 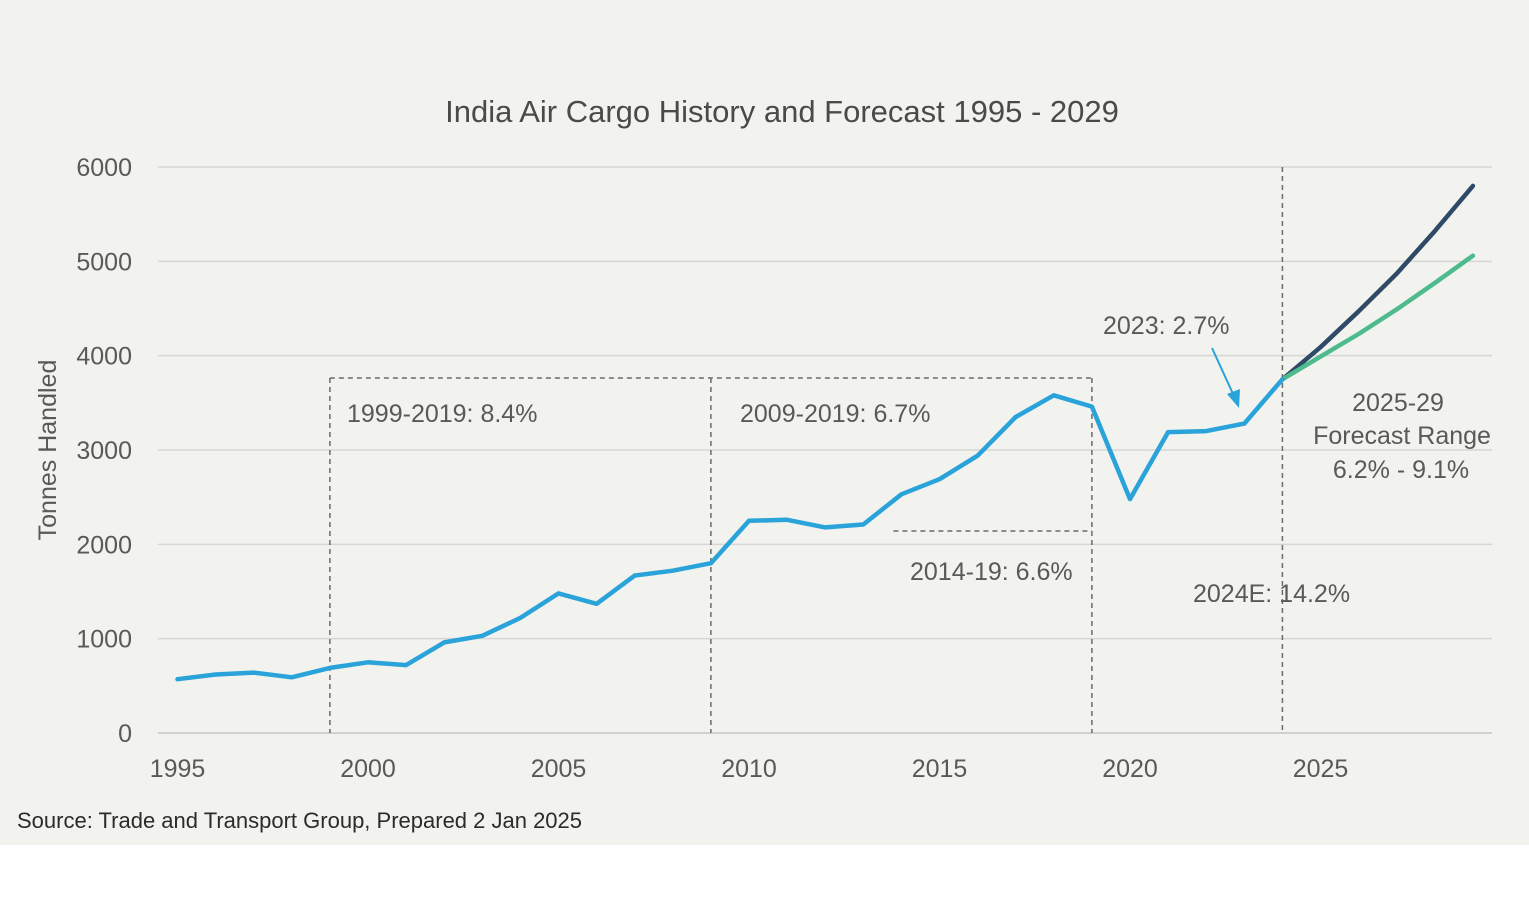 I want to click on y-tick-label: 3000, so click(x=104, y=451).